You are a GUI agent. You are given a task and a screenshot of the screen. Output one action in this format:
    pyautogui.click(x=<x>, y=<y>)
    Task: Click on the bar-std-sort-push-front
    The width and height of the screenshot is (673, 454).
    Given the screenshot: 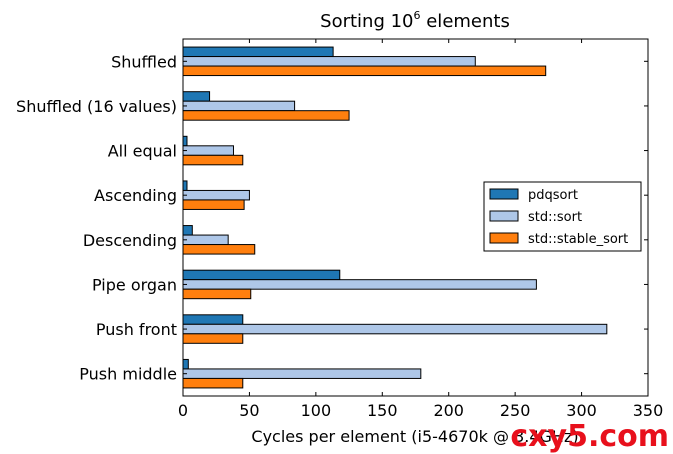 What is the action you would take?
    pyautogui.click(x=395, y=329)
    